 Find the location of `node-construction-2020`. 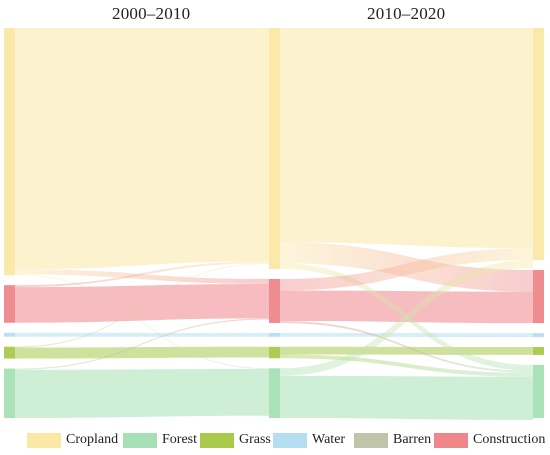

node-construction-2020 is located at coordinates (538, 297).